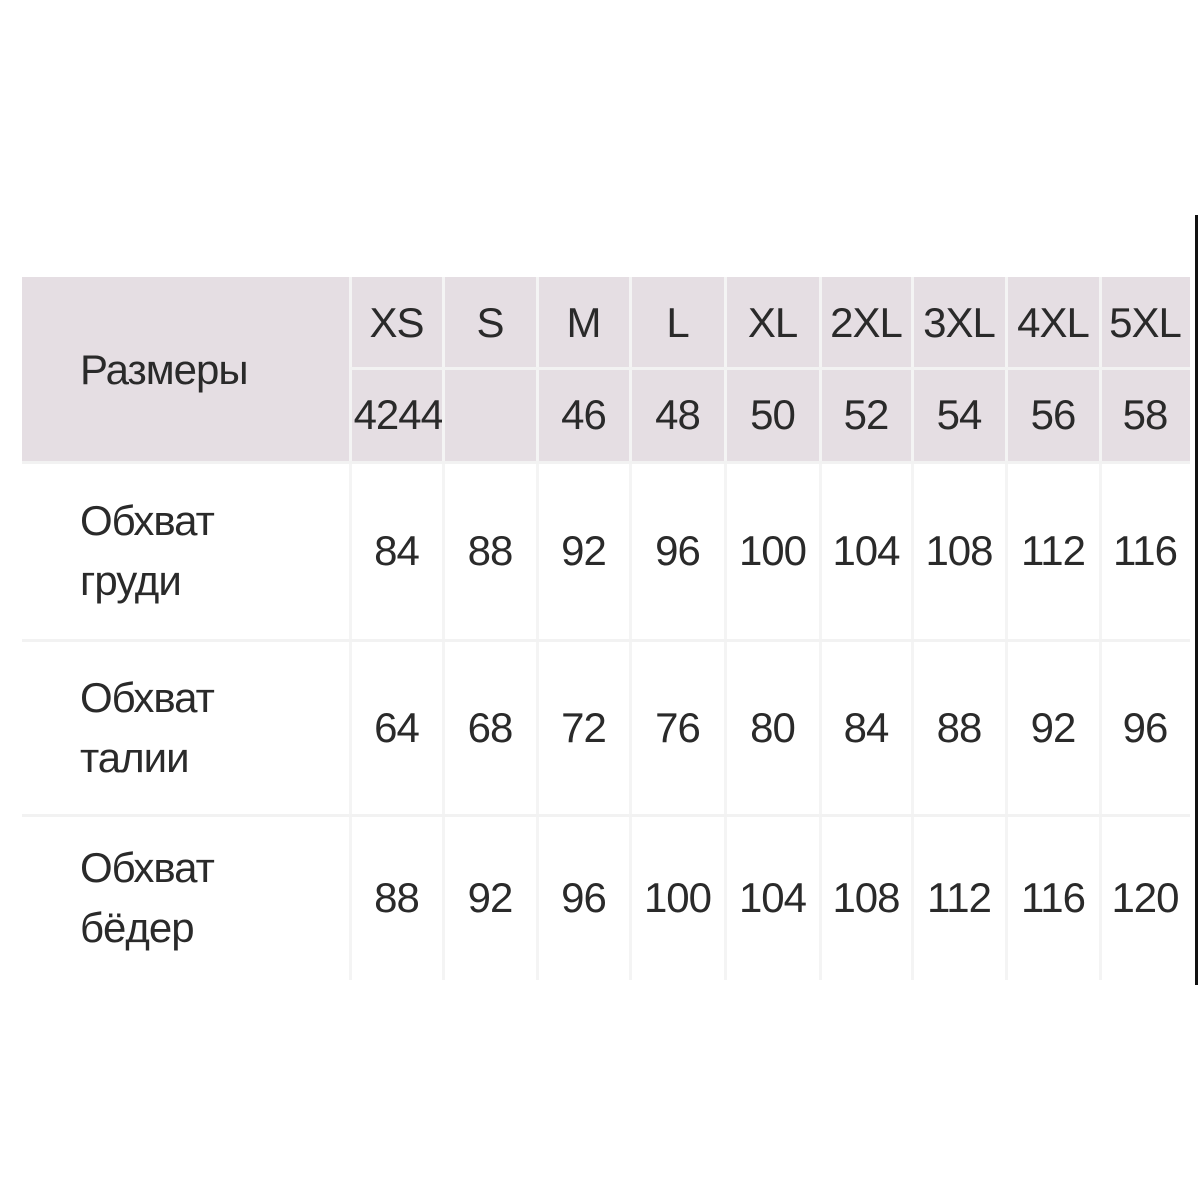 This screenshot has height=1200, width=1200. What do you see at coordinates (772, 415) in the screenshot?
I see `ru-size: 50` at bounding box center [772, 415].